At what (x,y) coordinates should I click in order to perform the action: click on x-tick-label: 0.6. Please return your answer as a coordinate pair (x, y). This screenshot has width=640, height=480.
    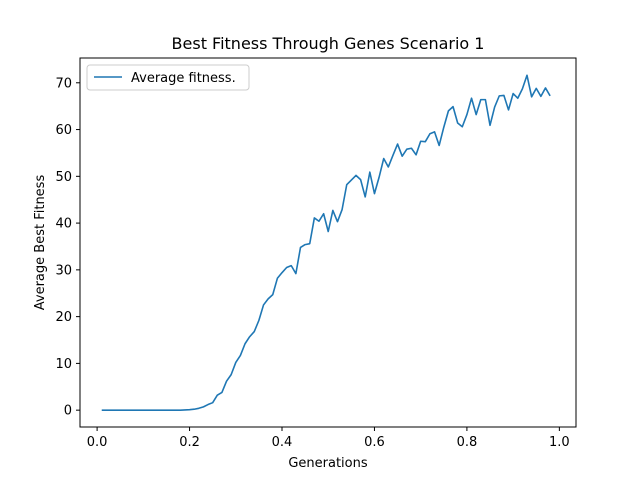
    Looking at the image, I should click on (374, 442).